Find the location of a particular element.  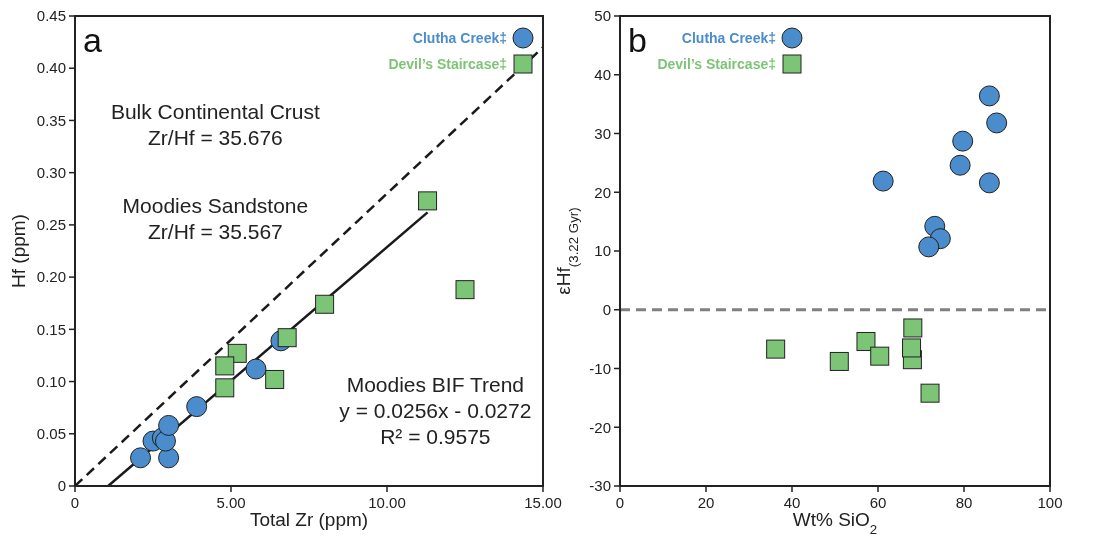

y-tick-label: 0.05 is located at coordinates (51, 434).